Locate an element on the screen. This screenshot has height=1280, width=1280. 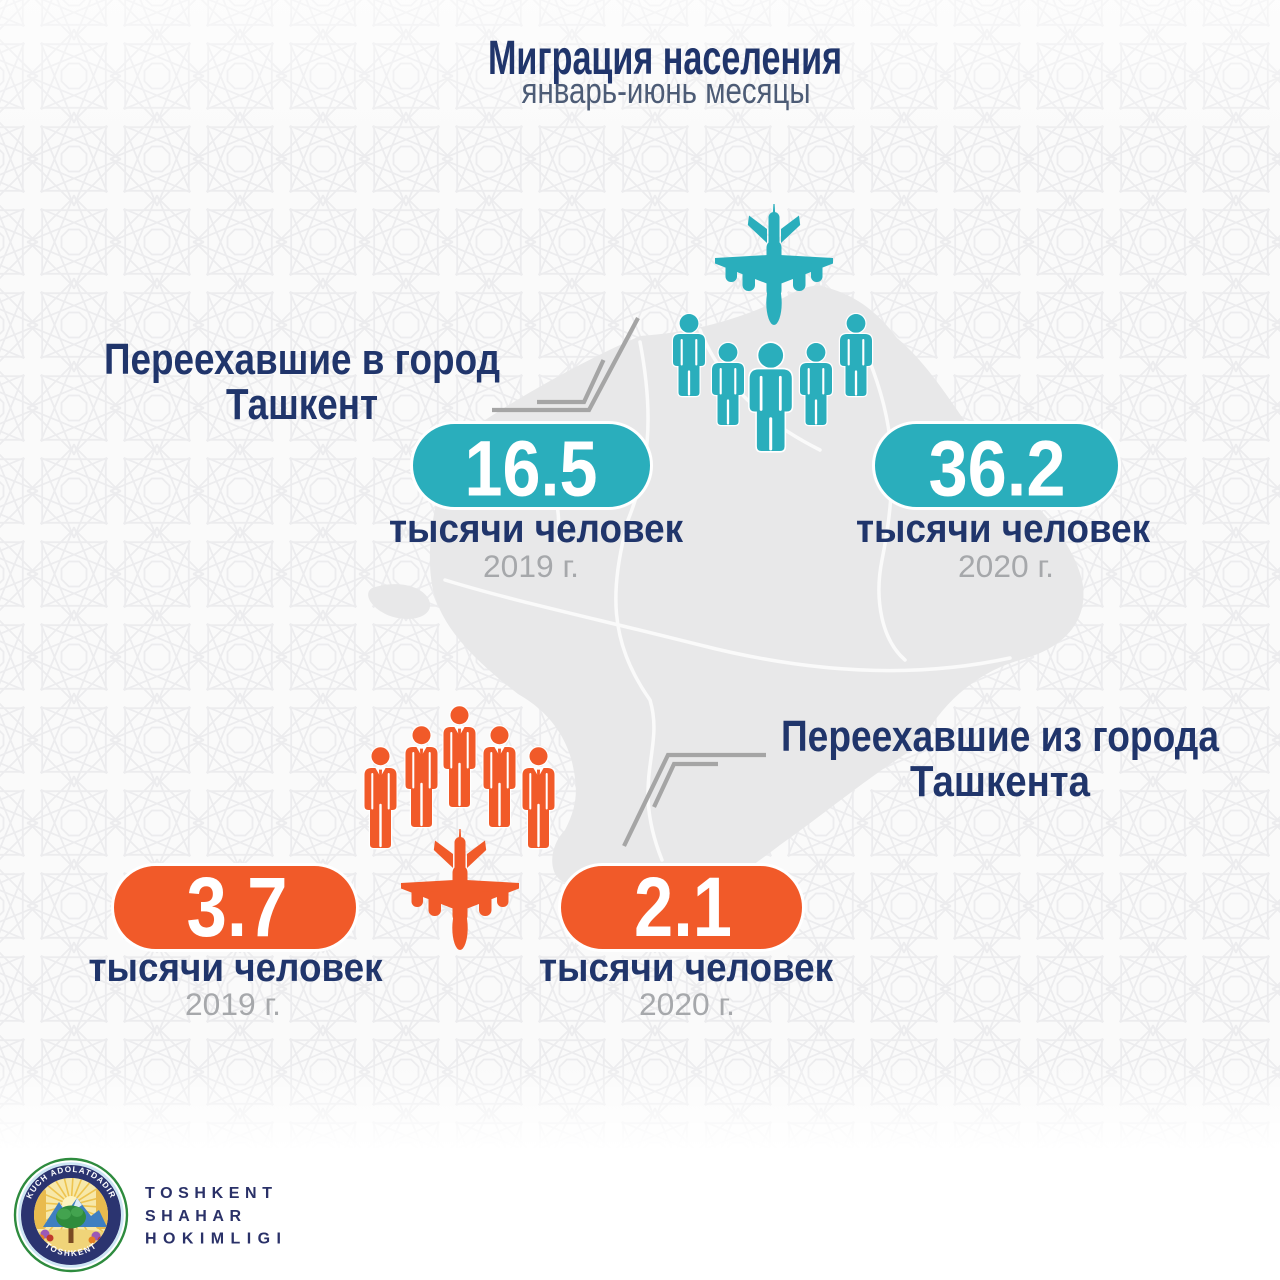
svg-text: Переехавшие из города is located at coordinates (1000, 736).